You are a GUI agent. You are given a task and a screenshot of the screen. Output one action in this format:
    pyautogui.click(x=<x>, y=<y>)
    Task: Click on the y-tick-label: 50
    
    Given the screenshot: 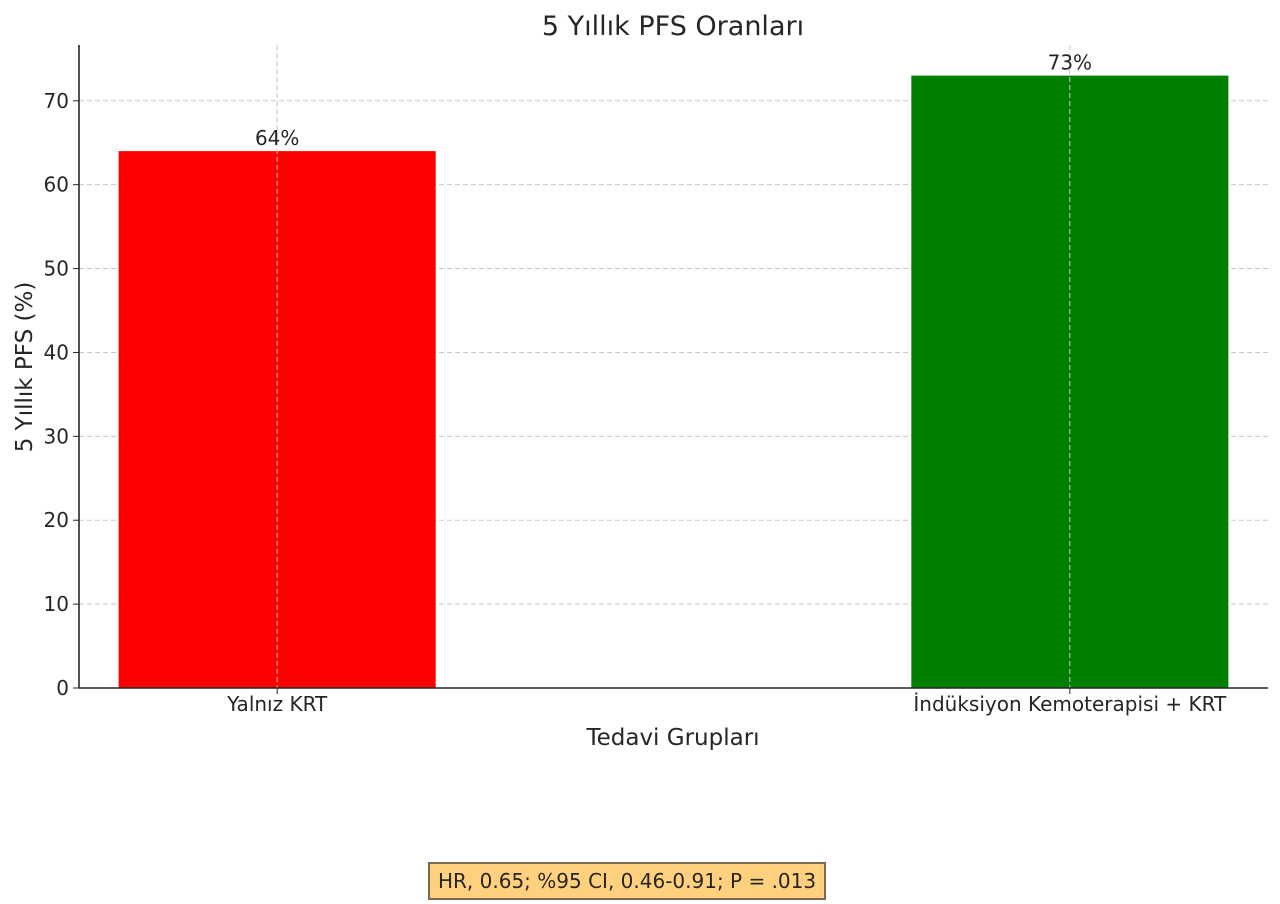 What is the action you would take?
    pyautogui.click(x=56, y=269)
    